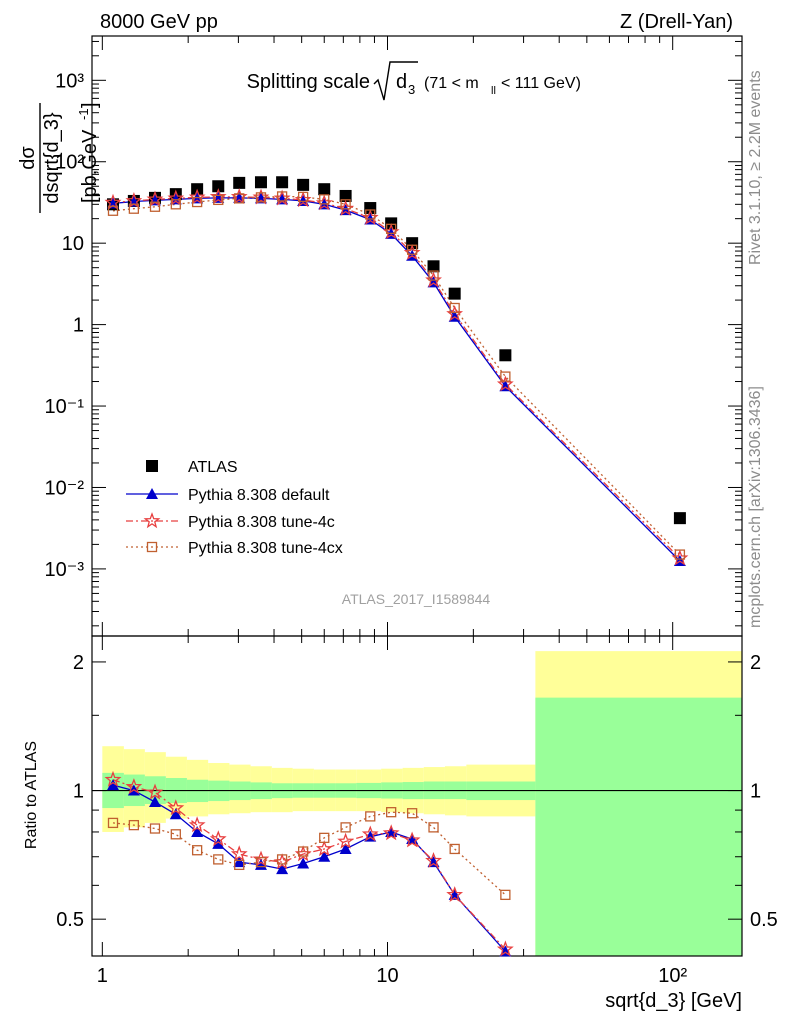 This screenshot has height=1024, width=786. What do you see at coordinates (102, 976) in the screenshot?
I see `x-tick-label: 1` at bounding box center [102, 976].